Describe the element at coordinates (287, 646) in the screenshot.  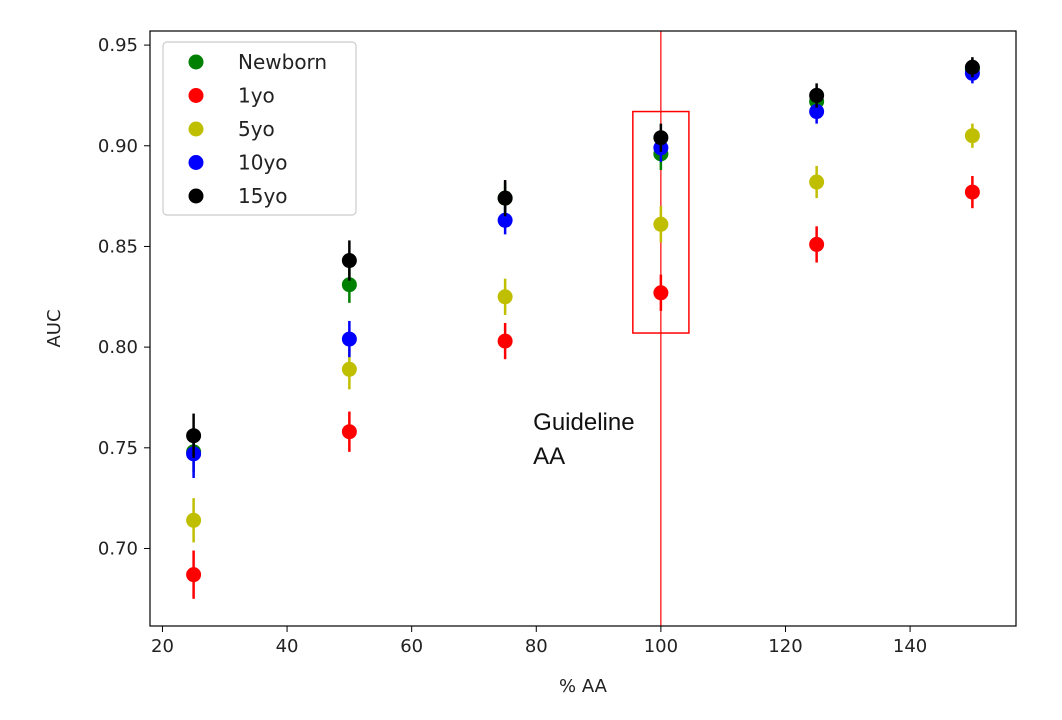
I see `x-tick-label: 40` at that location.